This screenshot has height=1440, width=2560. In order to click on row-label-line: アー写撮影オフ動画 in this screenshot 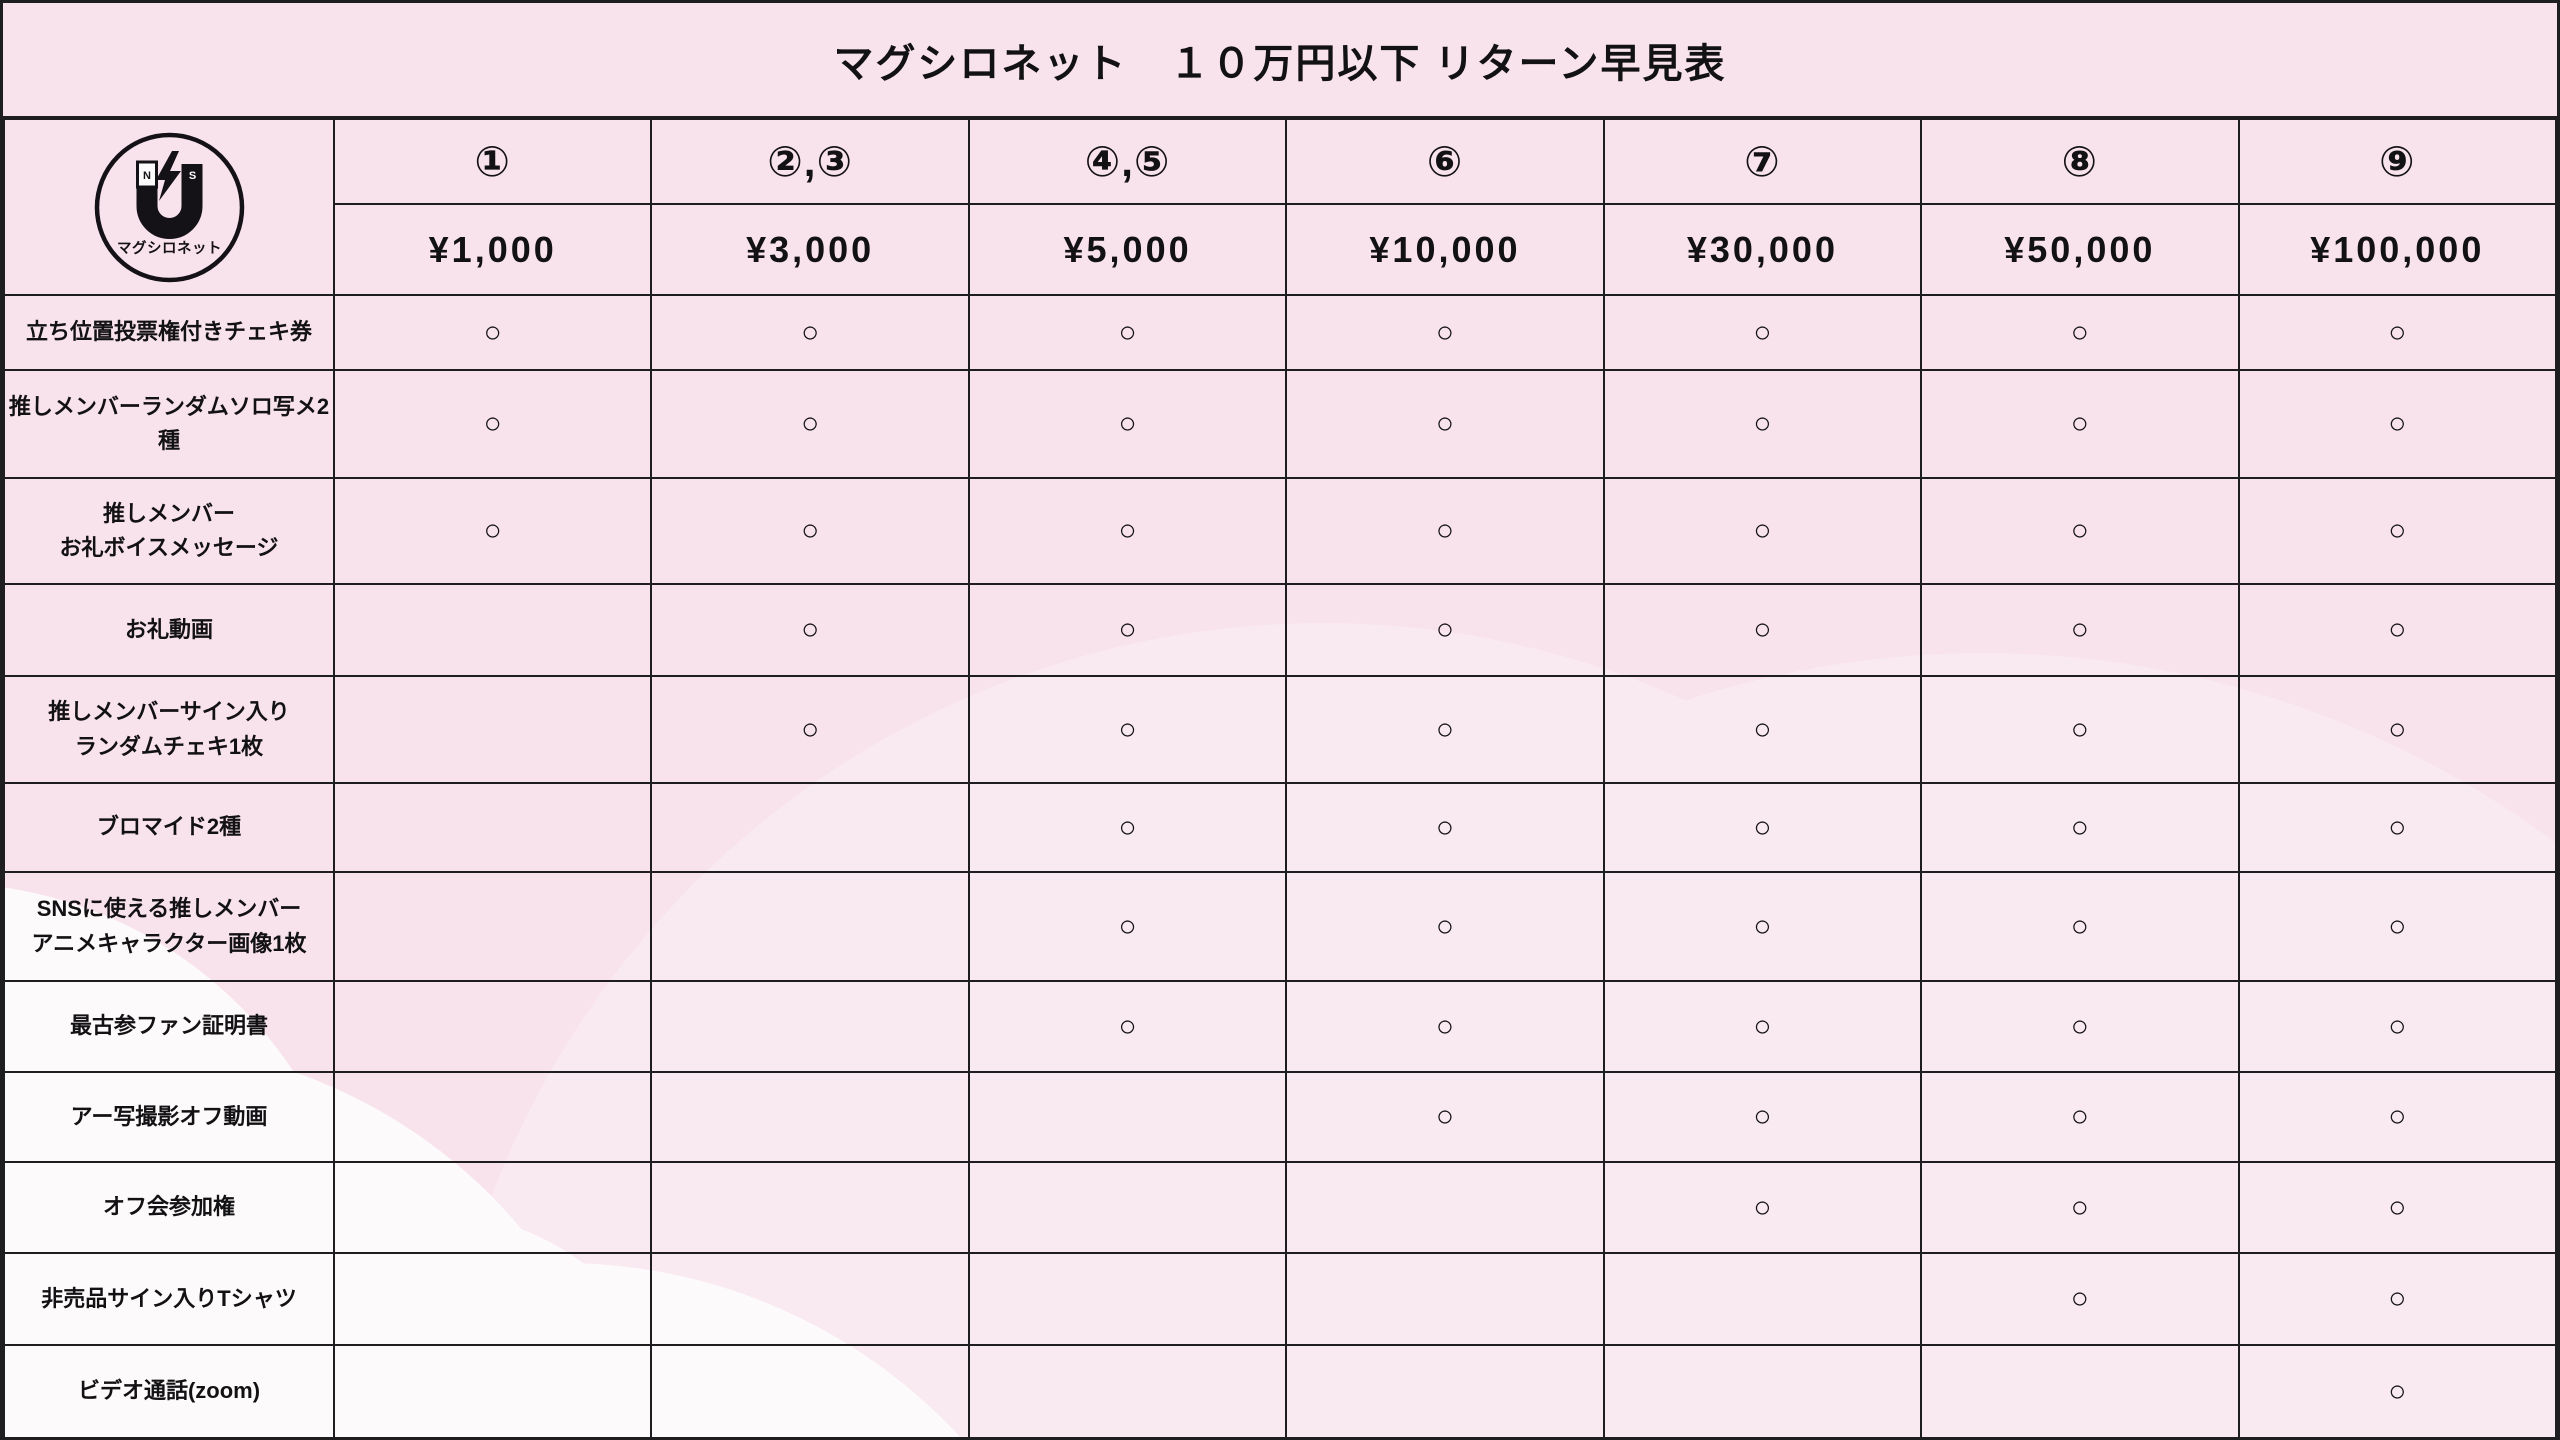, I will do `click(169, 1116)`.